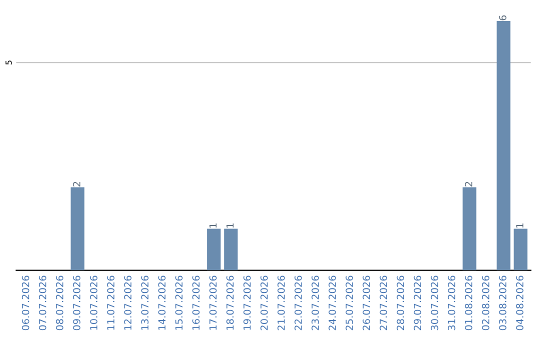  Describe the element at coordinates (502, 17) in the screenshot. I see `data-label: 6` at that location.